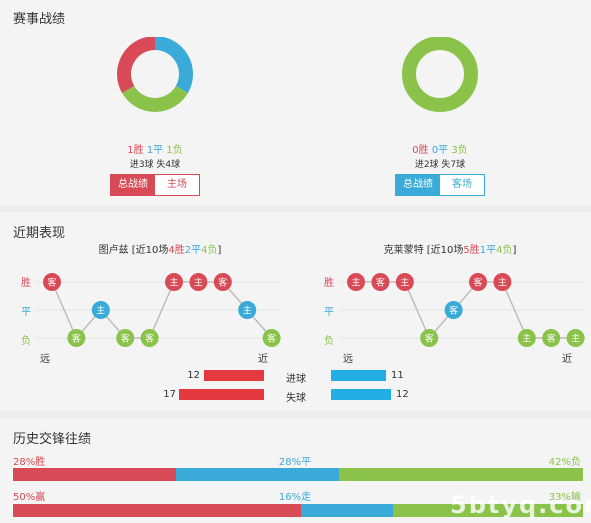  What do you see at coordinates (450, 248) in the screenshot?
I see `right-team-form-header: 克莱蒙特 [近10场5胜1平4负]` at bounding box center [450, 248].